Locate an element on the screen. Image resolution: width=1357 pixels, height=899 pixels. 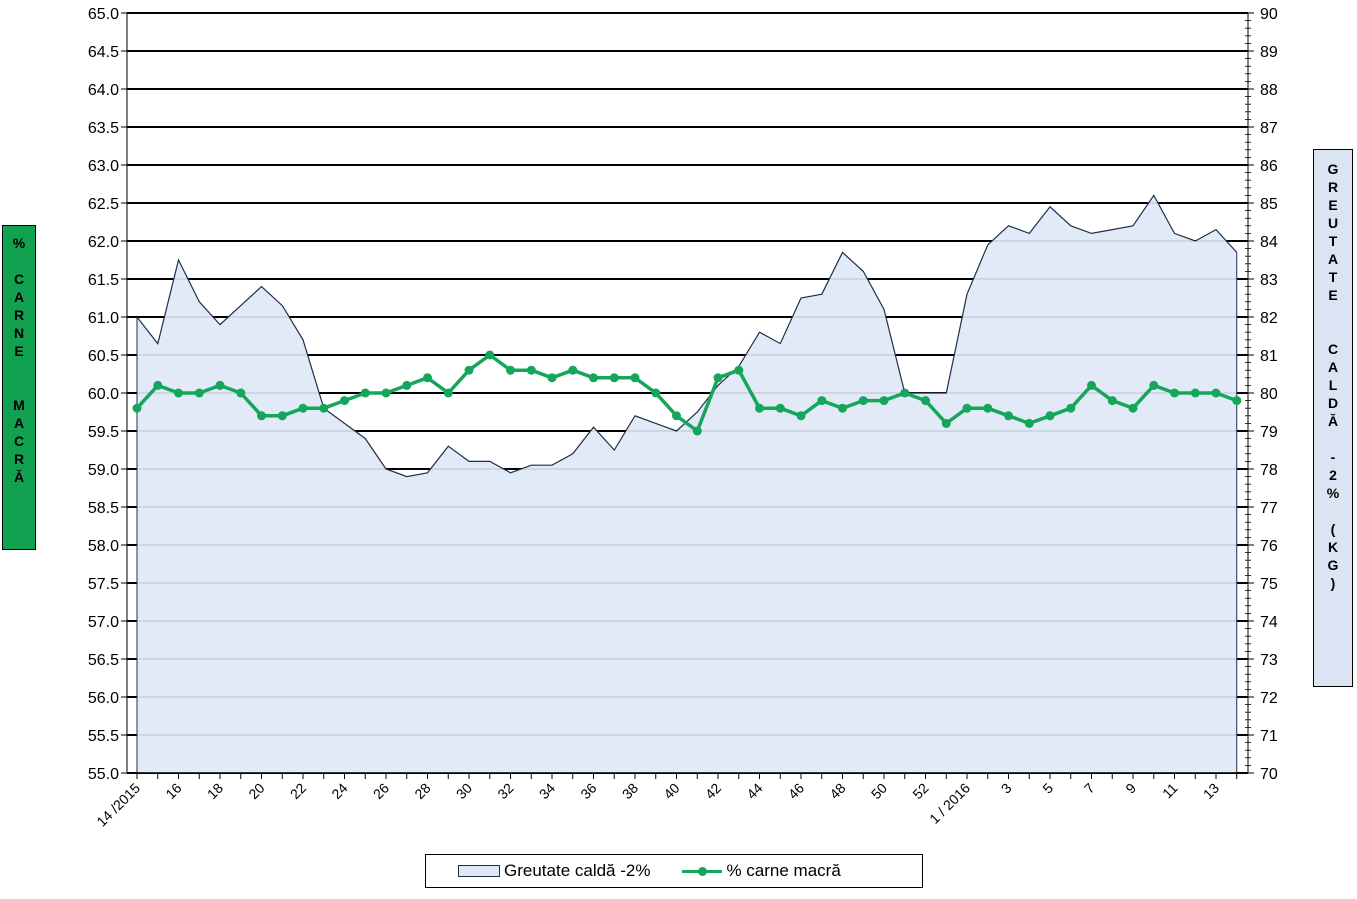
y-left-tick-label: 62.0 is located at coordinates (103, 242).